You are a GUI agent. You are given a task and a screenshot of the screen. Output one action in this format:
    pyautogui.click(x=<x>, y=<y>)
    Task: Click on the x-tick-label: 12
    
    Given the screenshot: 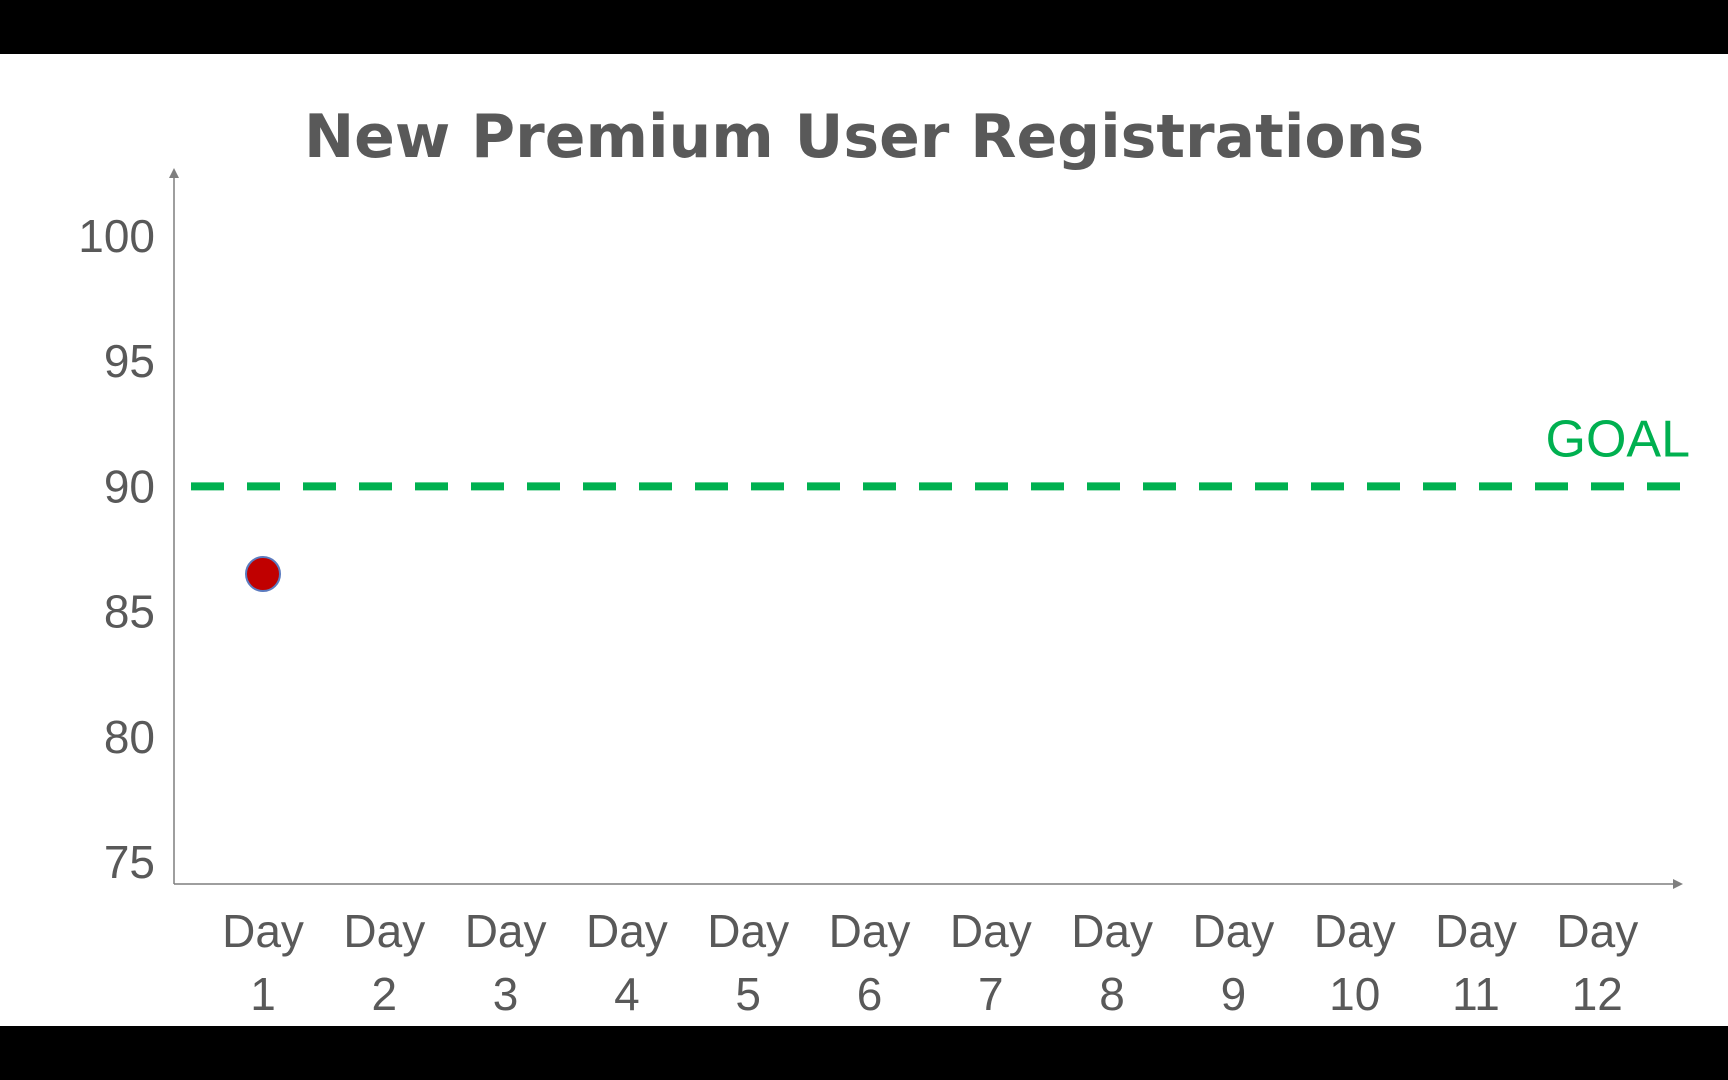 What is the action you would take?
    pyautogui.click(x=1597, y=994)
    